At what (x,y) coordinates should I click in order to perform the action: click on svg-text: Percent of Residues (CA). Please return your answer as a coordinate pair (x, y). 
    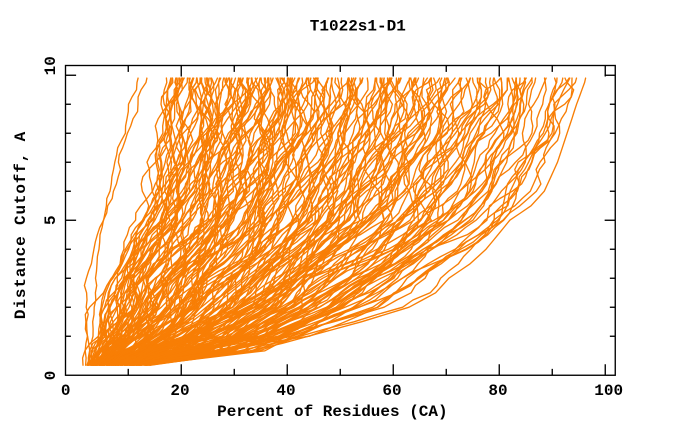
    Looking at the image, I should click on (332, 412).